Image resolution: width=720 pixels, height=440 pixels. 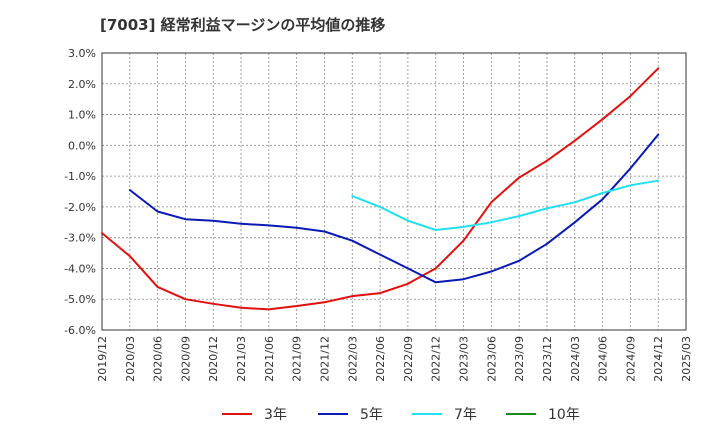 I want to click on legend-label-2: 7年, so click(x=465, y=415).